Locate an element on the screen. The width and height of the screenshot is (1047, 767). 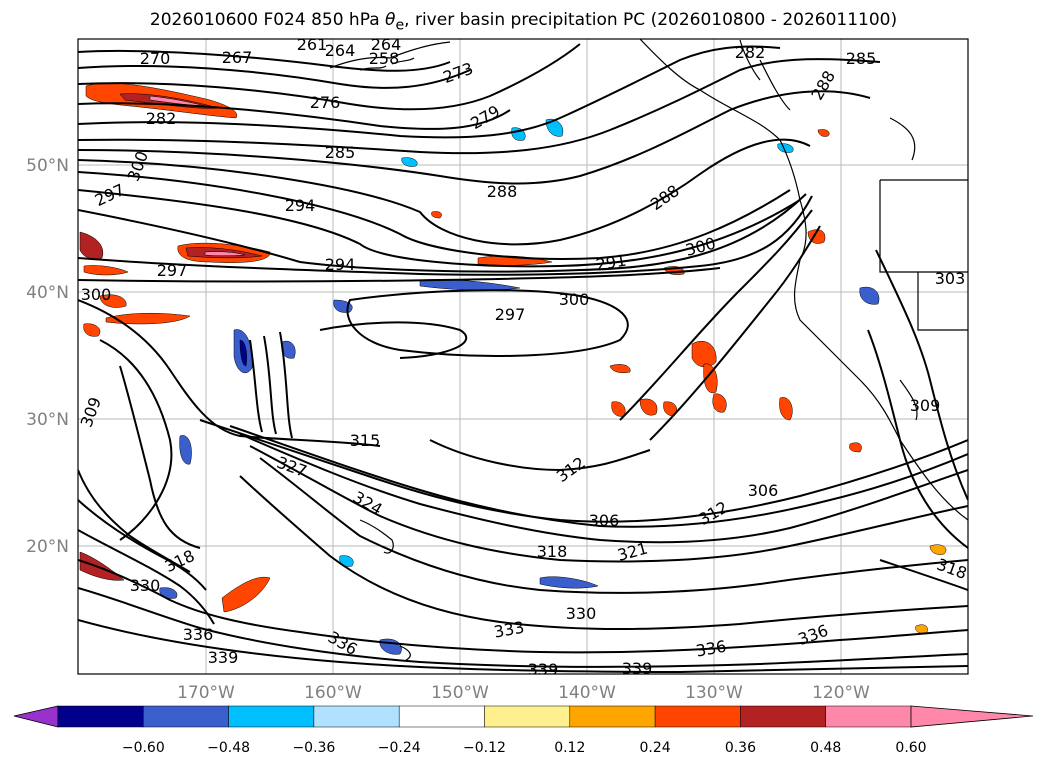
contour-324-west is located at coordinates (146, 577).